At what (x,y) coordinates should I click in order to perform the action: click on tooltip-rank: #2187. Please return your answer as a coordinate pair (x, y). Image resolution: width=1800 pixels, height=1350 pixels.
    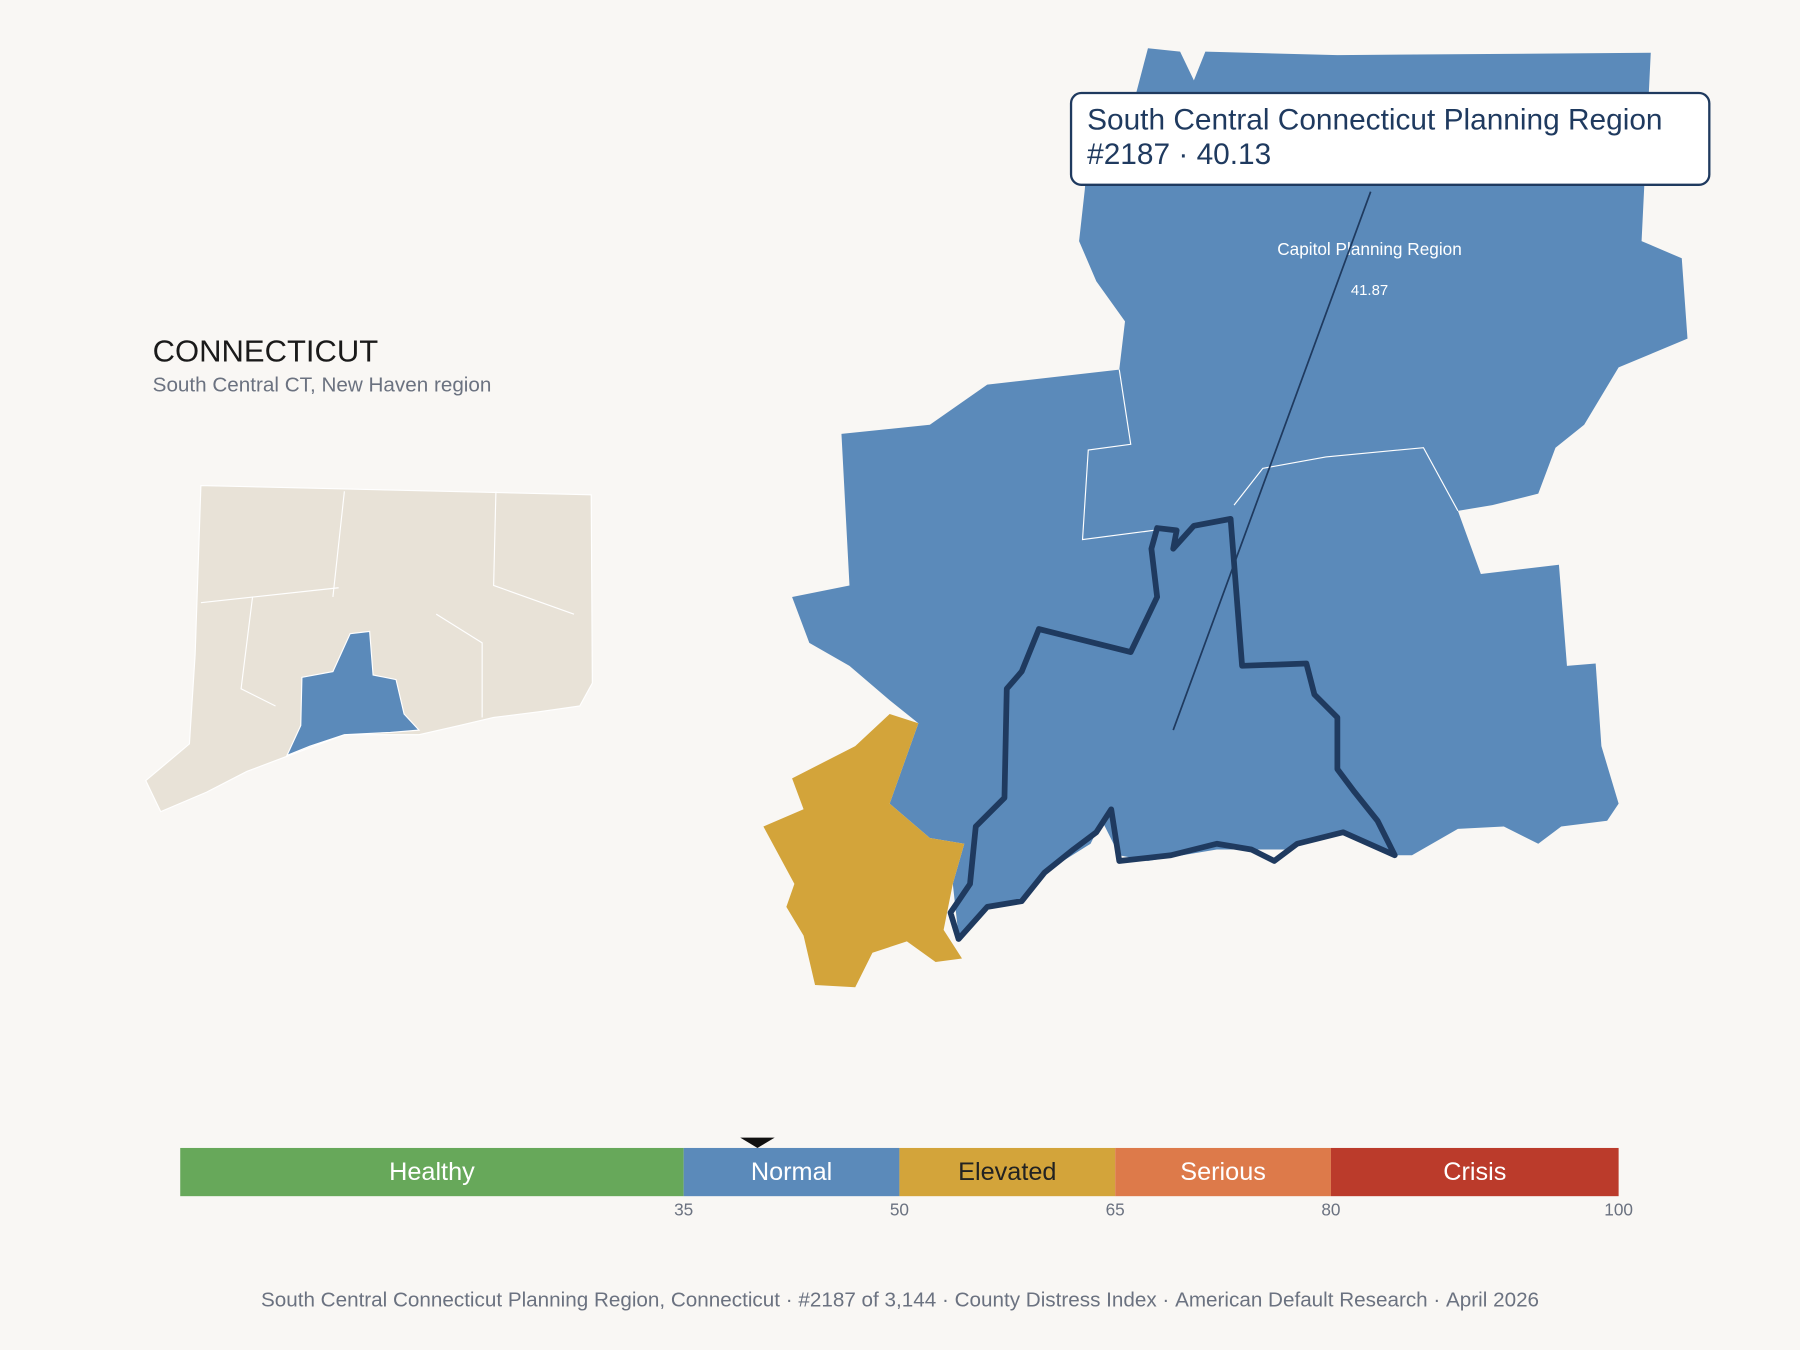
    Looking at the image, I should click on (1128, 154).